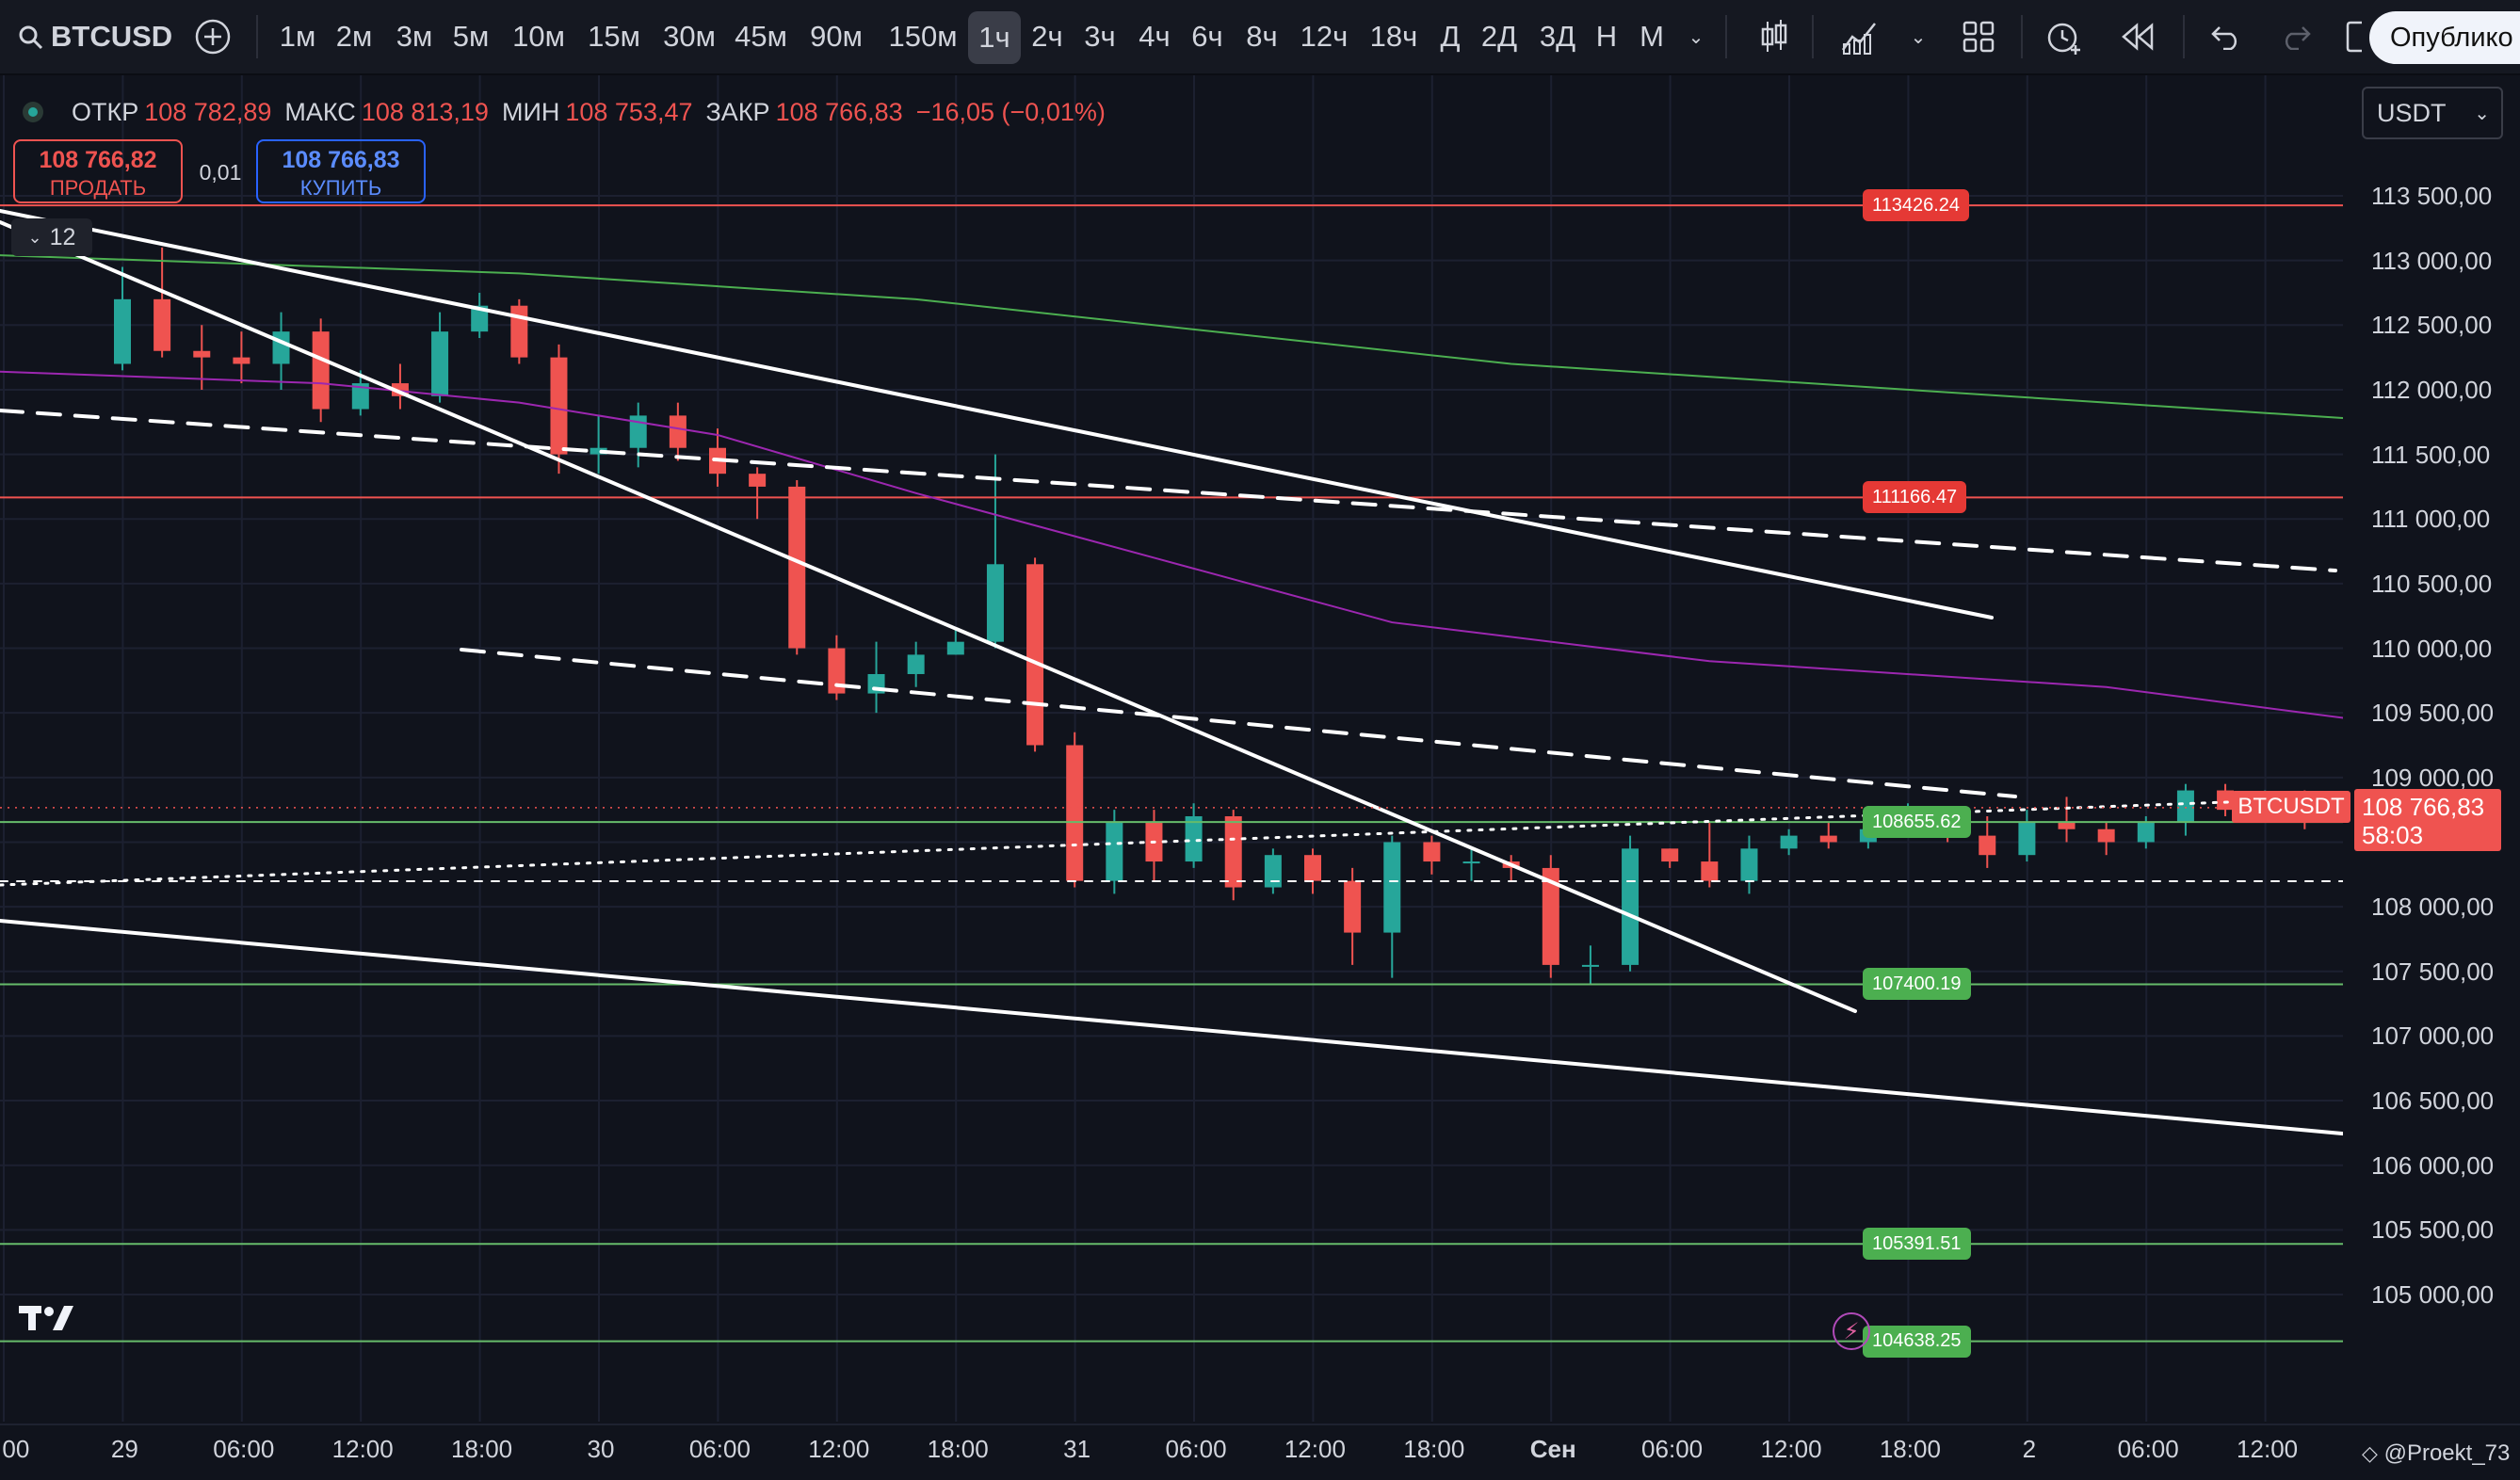  I want to click on level-price-tag: 108655.62, so click(1917, 822).